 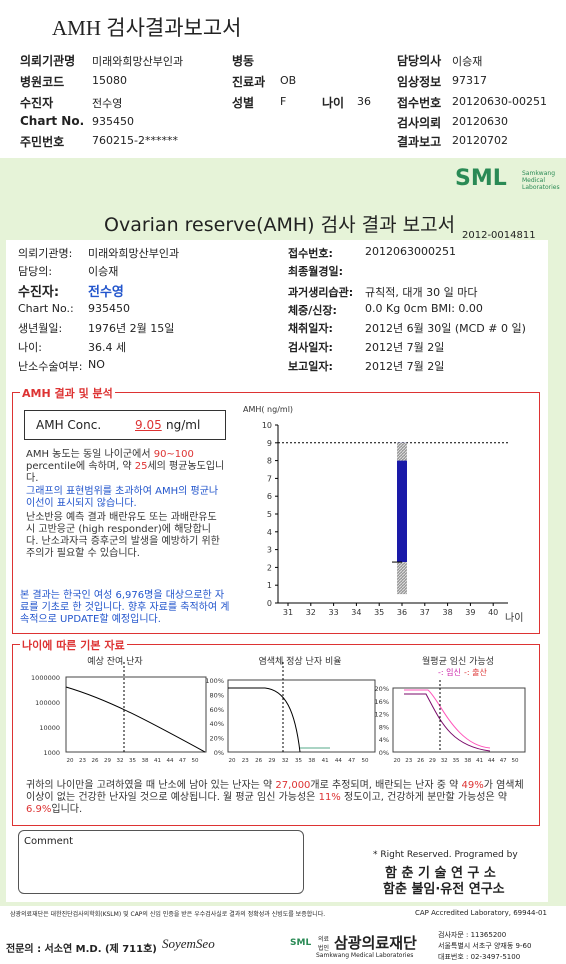 What do you see at coordinates (485, 946) in the screenshot?
I see `contact: 서울특별시 서초구 양재동 9-60` at bounding box center [485, 946].